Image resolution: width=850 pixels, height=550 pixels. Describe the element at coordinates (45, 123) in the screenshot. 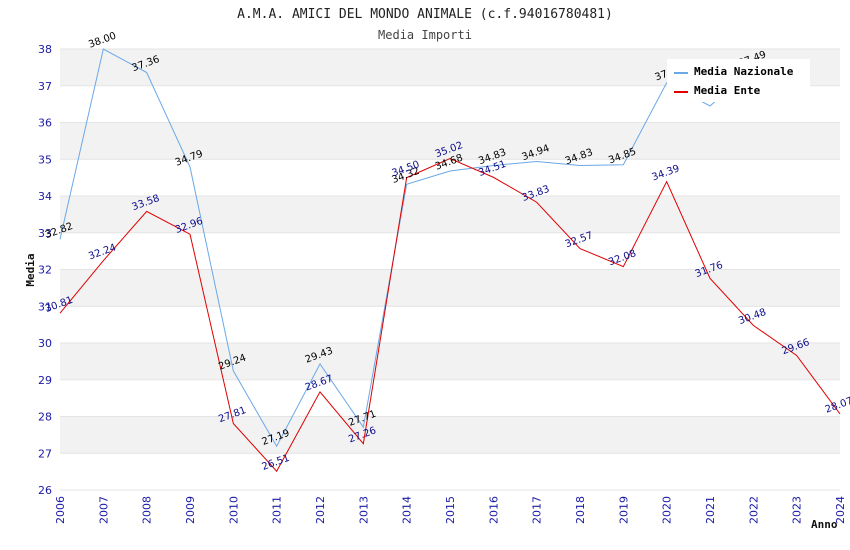

I see `y-tick-label: 36` at that location.